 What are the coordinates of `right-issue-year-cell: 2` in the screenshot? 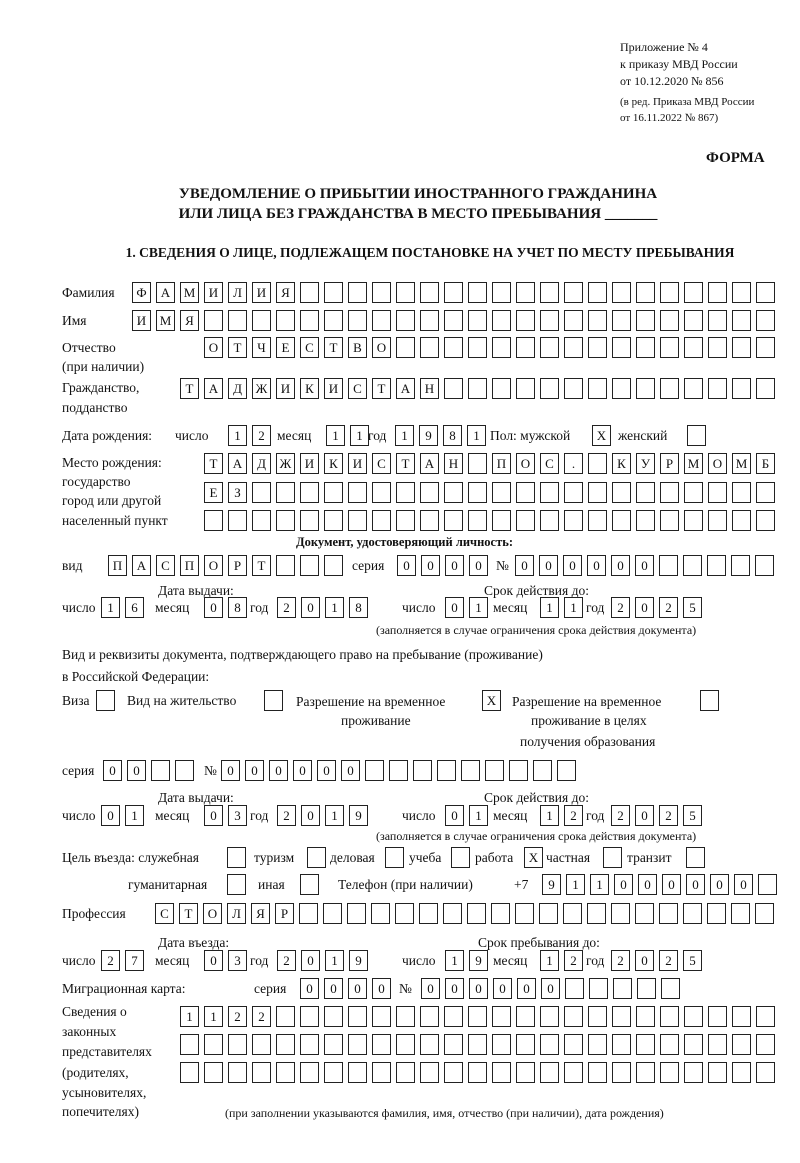 It's located at (286, 815).